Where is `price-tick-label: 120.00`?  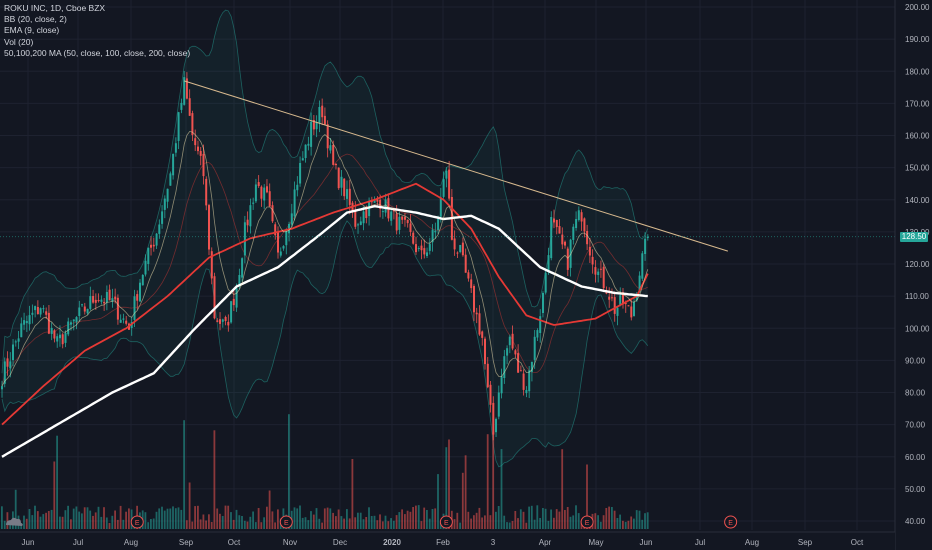 price-tick-label: 120.00 is located at coordinates (917, 264).